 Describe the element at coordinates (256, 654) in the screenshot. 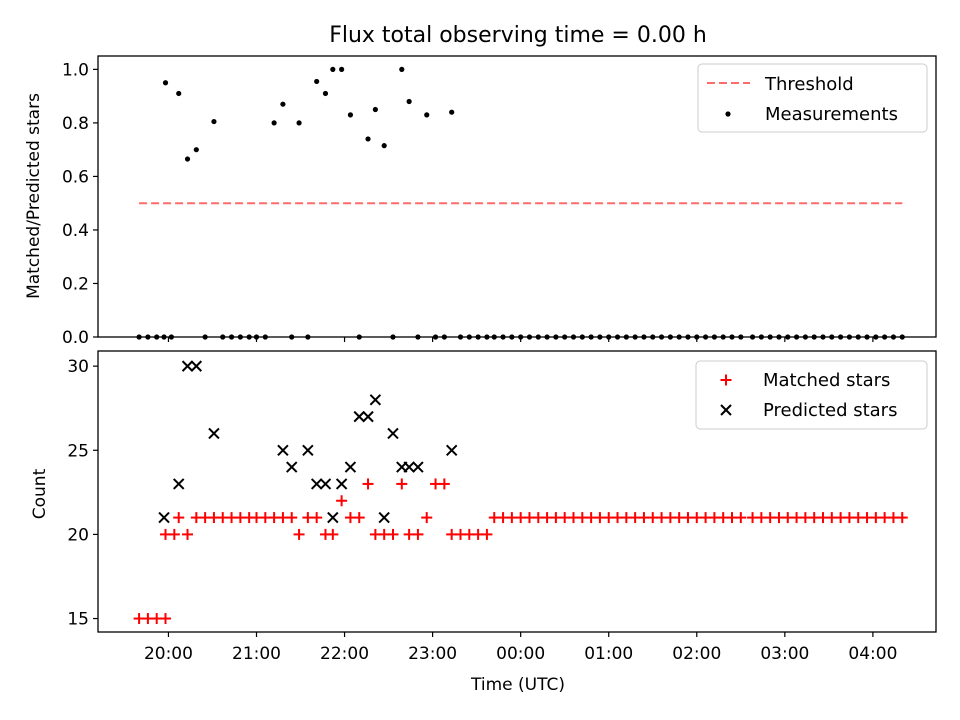

I see `x-tick-label: 21:00` at that location.